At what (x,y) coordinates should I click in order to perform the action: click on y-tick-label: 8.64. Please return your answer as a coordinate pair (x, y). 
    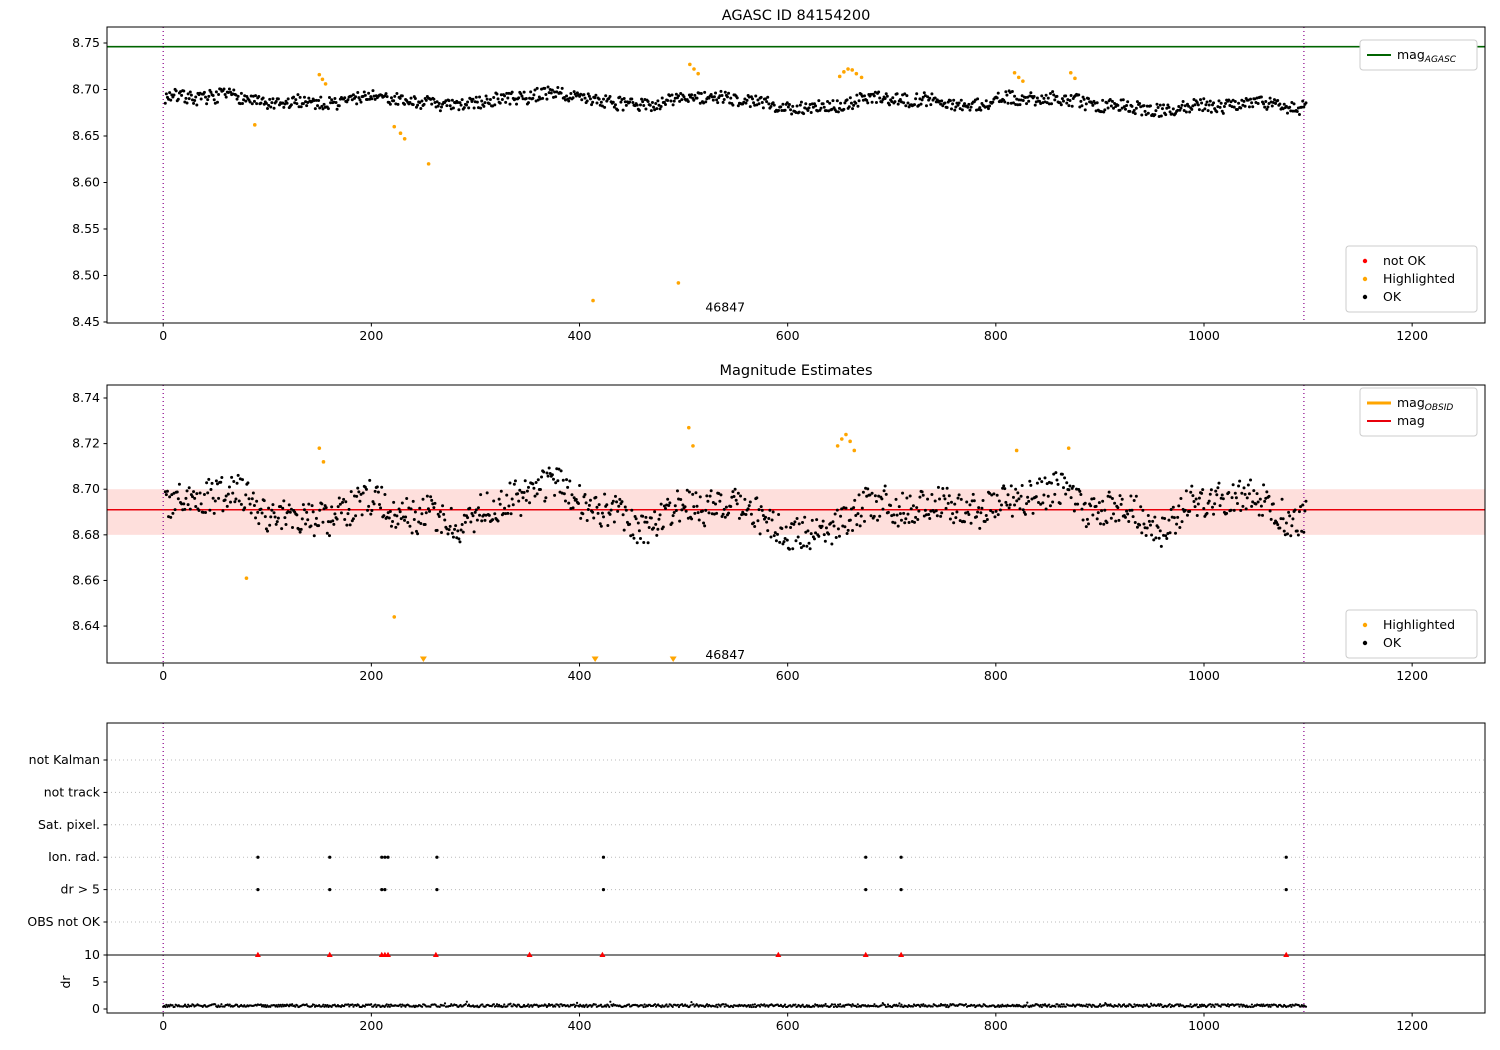
    Looking at the image, I should click on (86, 625).